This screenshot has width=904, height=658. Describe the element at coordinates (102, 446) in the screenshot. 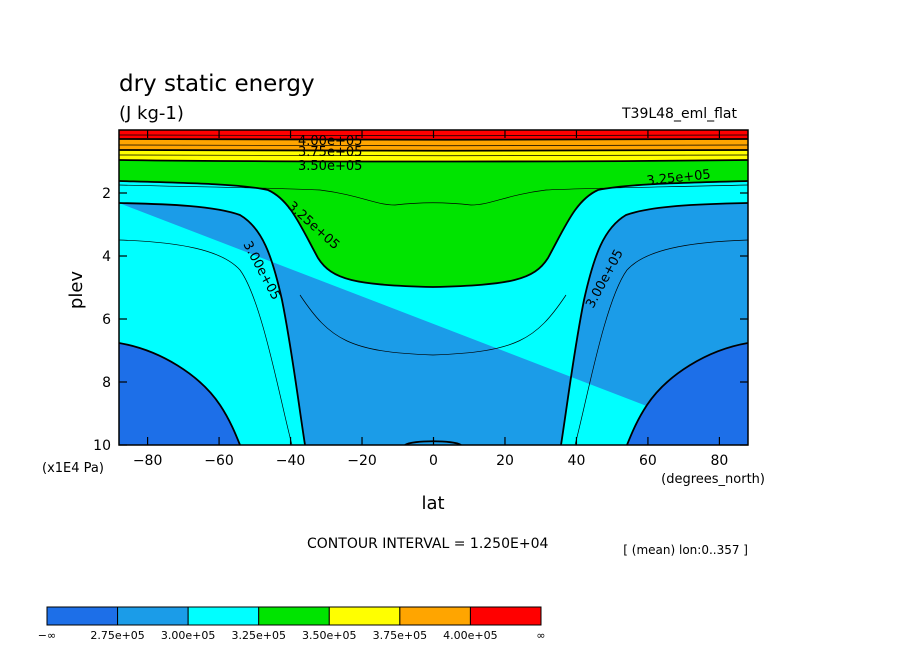

I see `y-tick-label: 10` at that location.